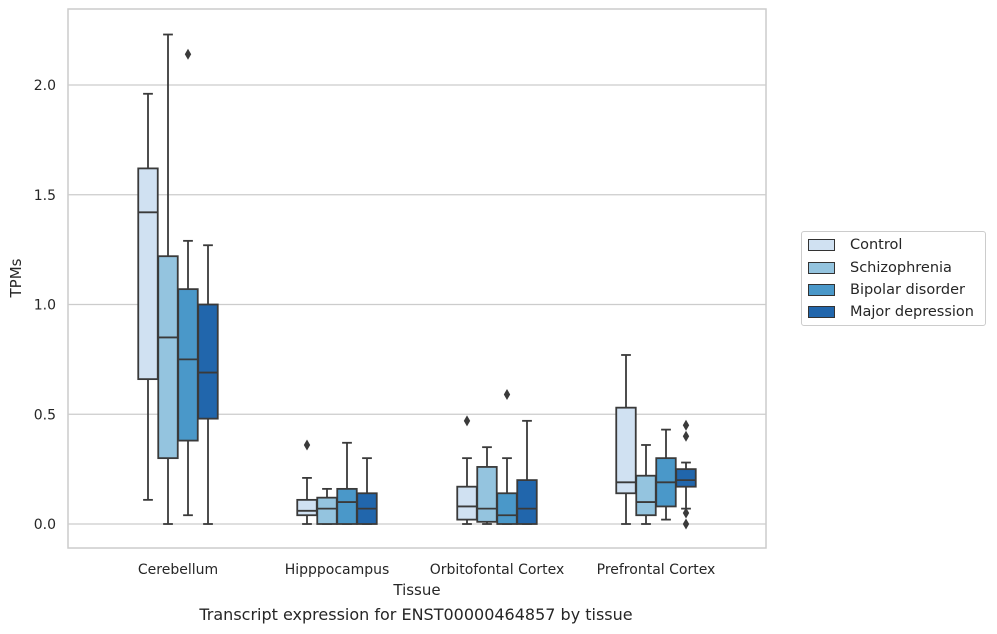 This screenshot has width=997, height=634. I want to click on x-tick-label: Orbitofontal Cortex, so click(497, 570).